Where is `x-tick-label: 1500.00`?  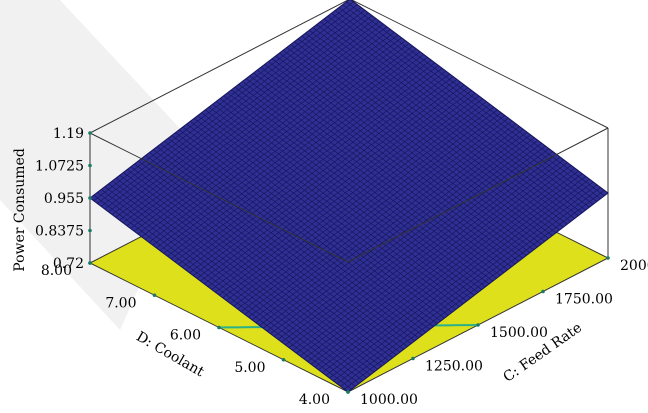 x-tick-label: 1500.00 is located at coordinates (519, 333).